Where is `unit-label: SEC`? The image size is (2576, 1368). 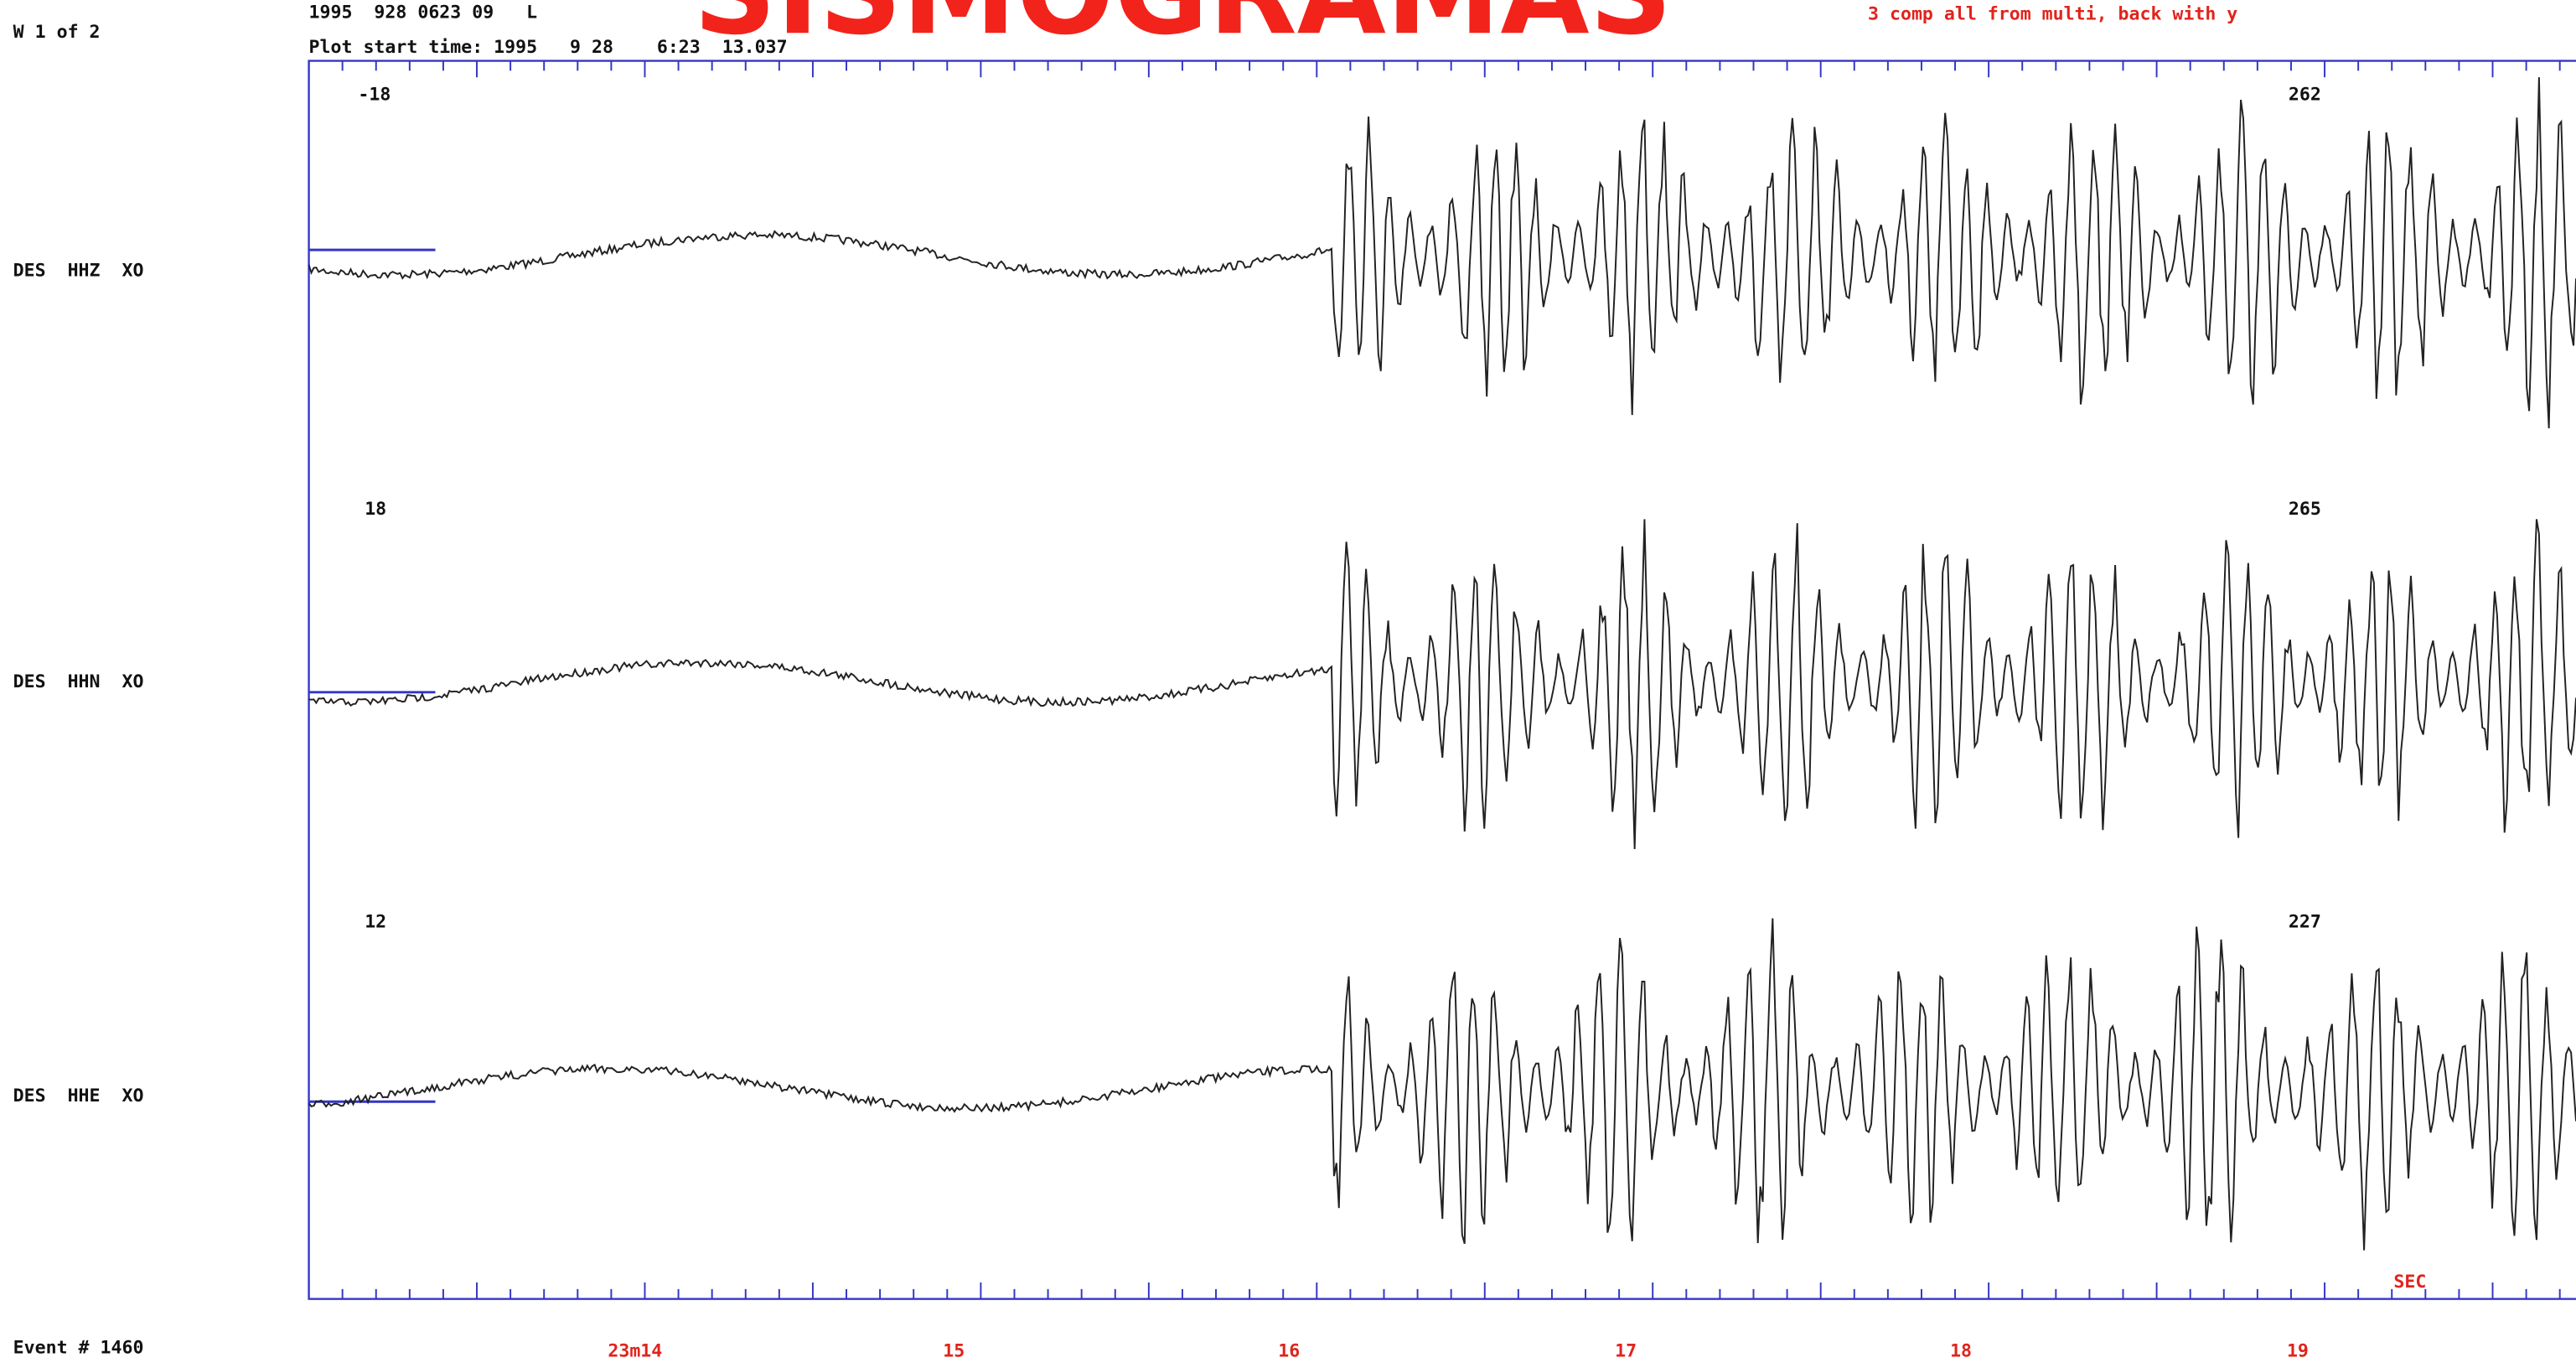
unit-label: SEC is located at coordinates (2409, 1282).